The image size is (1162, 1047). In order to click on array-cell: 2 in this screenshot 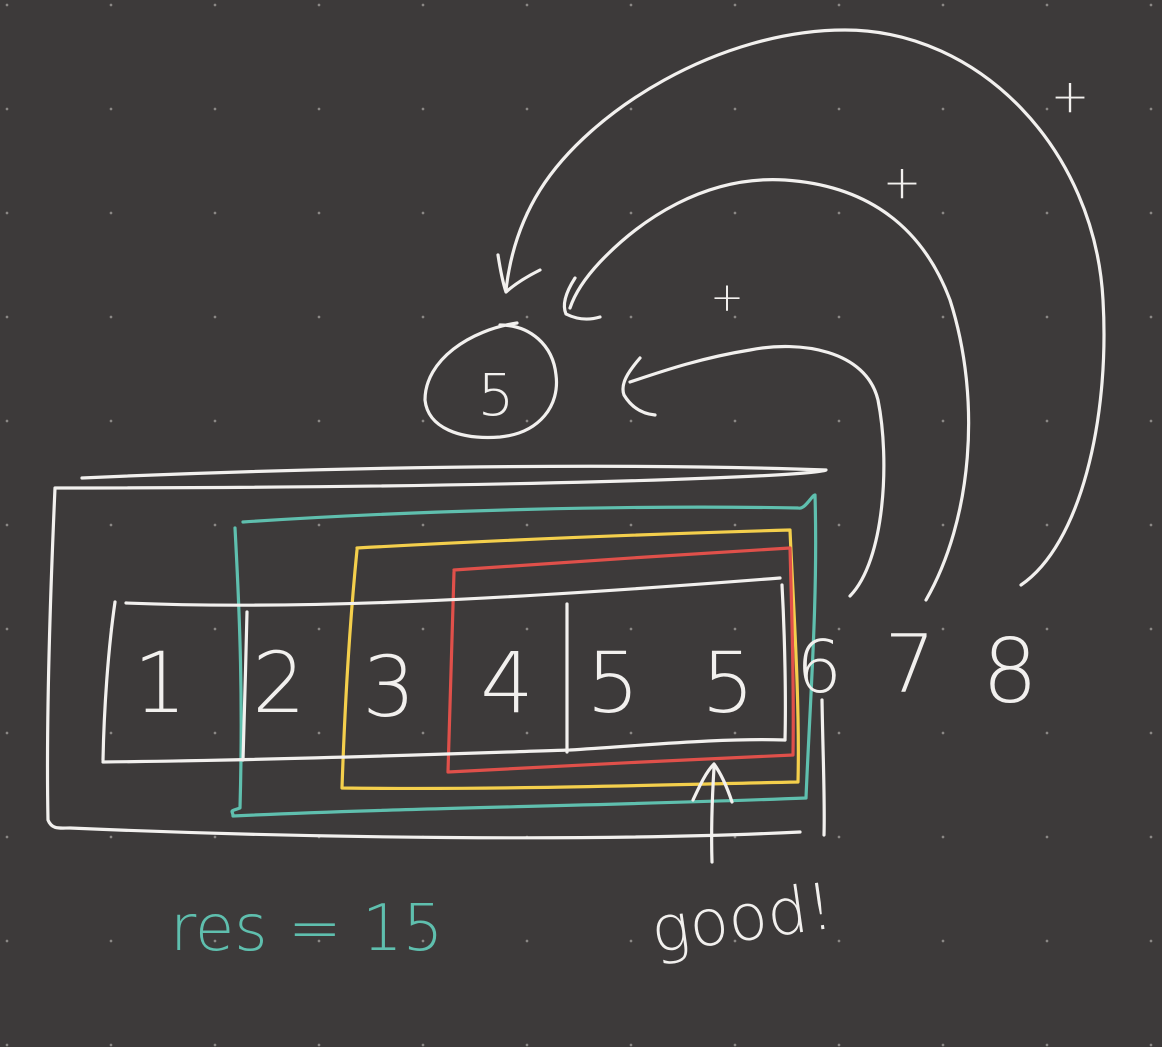, I will do `click(278, 683)`.